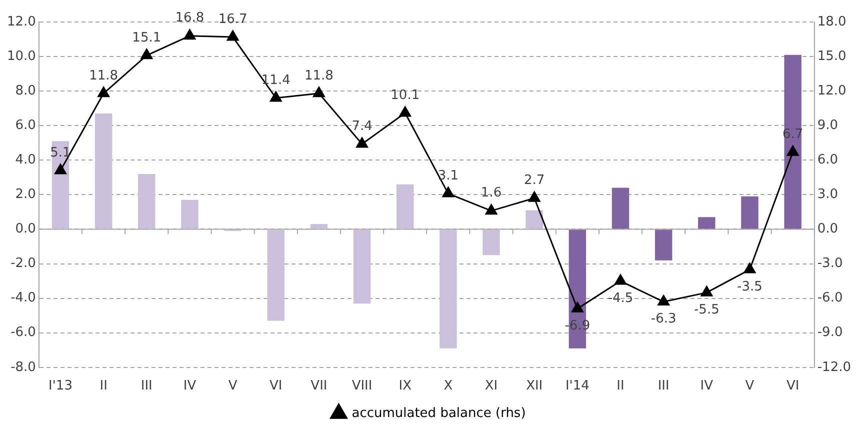  Describe the element at coordinates (448, 176) in the screenshot. I see `data-label: 3.1` at that location.